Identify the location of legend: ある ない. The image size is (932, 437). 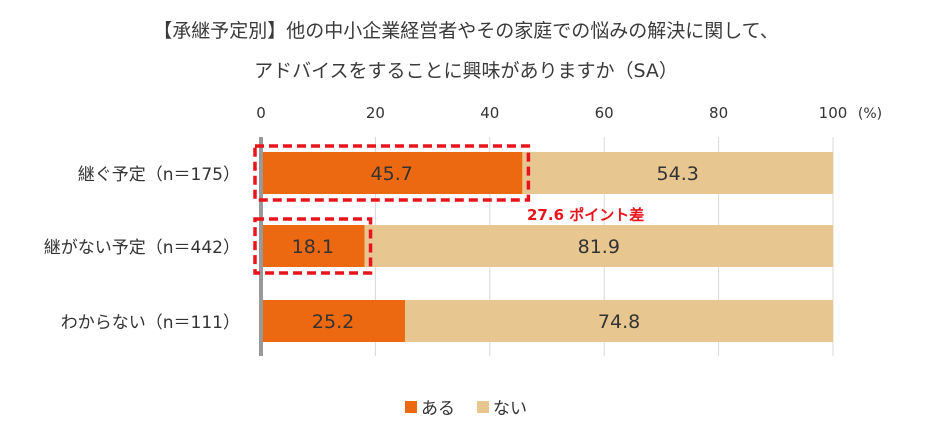
(466, 406).